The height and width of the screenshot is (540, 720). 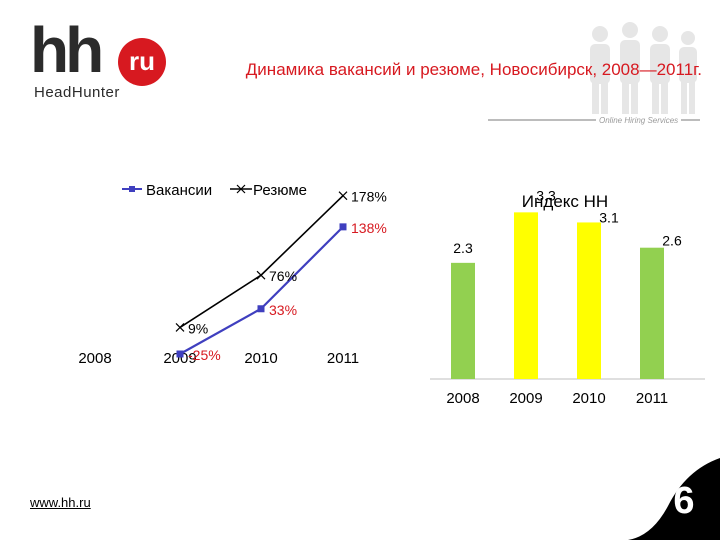 What do you see at coordinates (214, 190) in the screenshot?
I see `line-chart-legend: Вакансии Резюме` at bounding box center [214, 190].